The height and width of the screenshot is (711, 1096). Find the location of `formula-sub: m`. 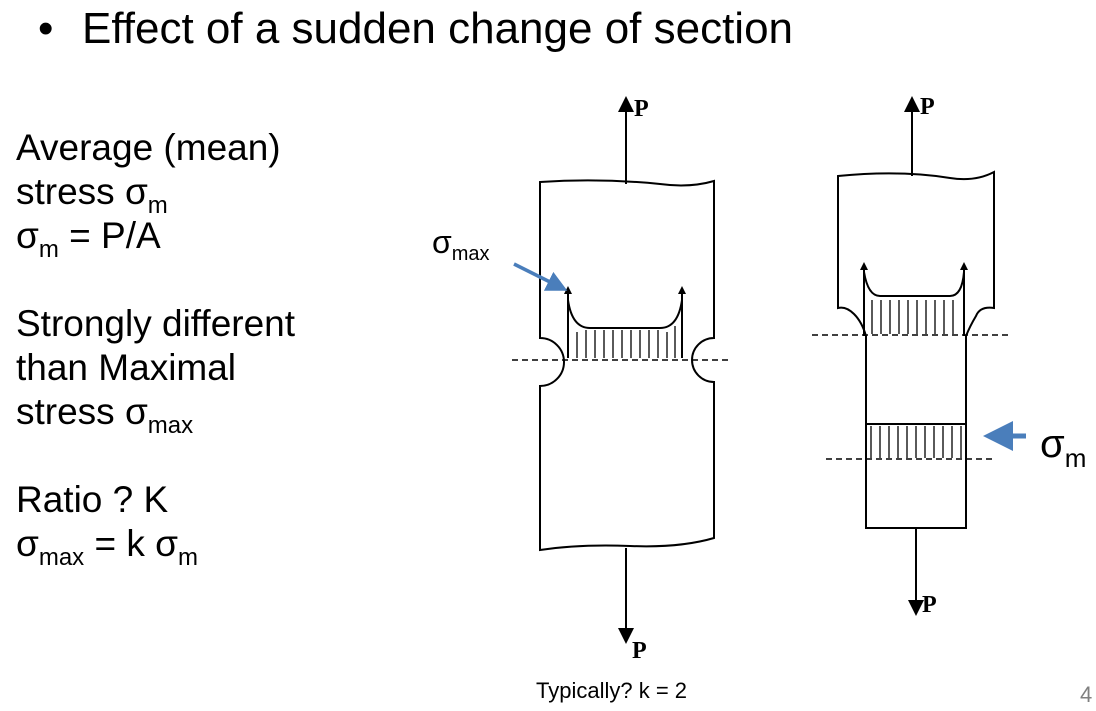

formula-sub: m is located at coordinates (48, 249).